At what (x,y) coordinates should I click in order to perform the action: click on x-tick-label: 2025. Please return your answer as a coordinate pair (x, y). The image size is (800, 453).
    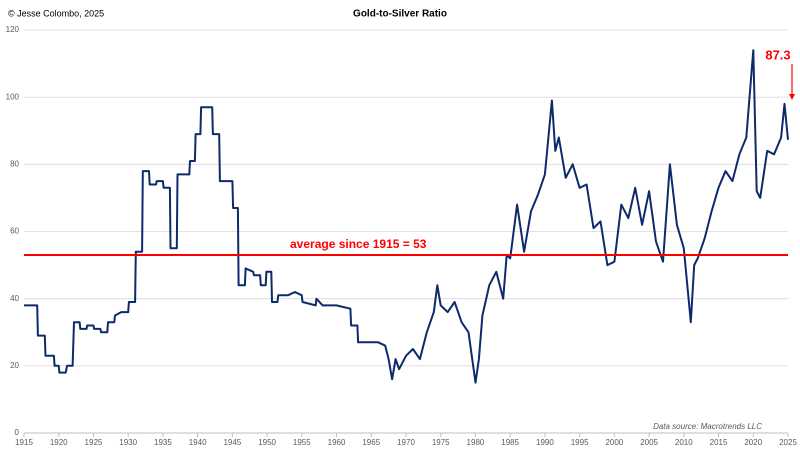
    Looking at the image, I should click on (788, 442).